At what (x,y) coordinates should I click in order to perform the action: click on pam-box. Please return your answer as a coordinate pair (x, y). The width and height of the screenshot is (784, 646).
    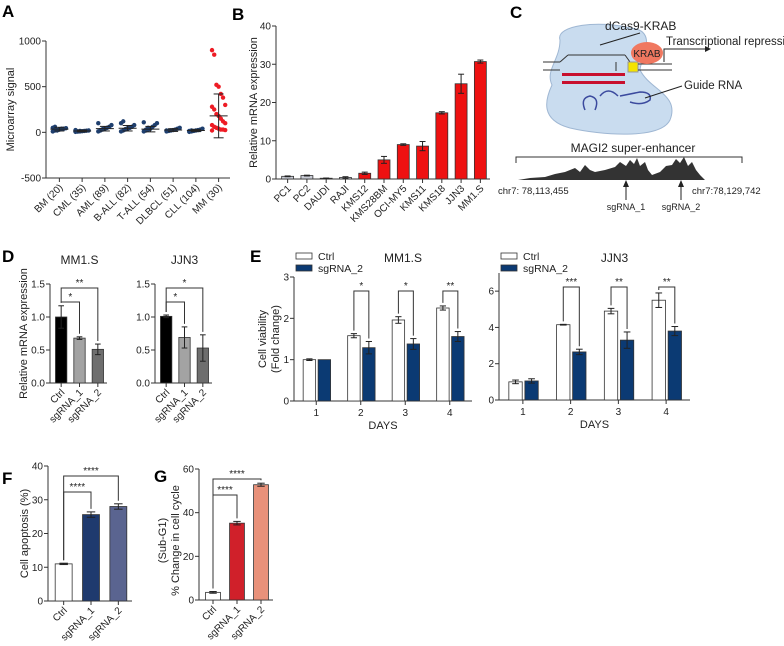
    Looking at the image, I should click on (633, 67).